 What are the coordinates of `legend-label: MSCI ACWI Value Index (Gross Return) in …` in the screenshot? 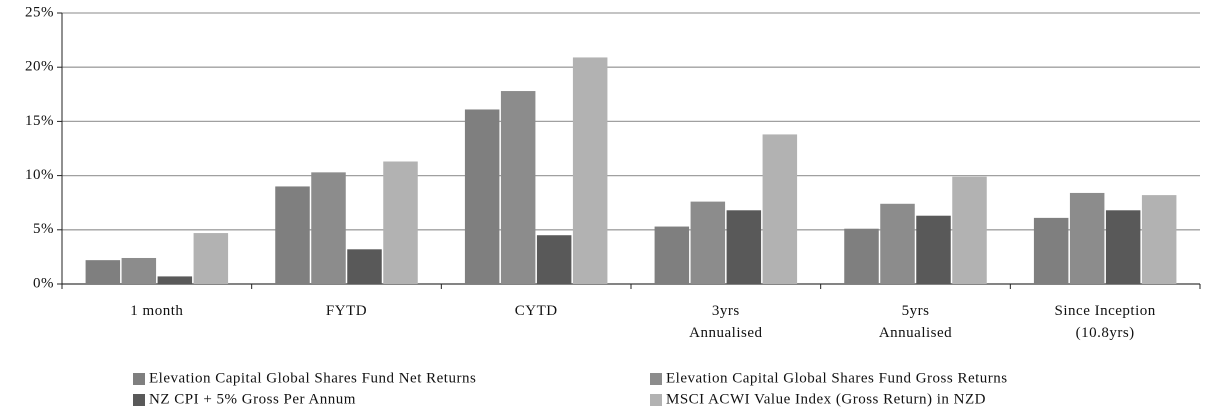 It's located at (826, 399).